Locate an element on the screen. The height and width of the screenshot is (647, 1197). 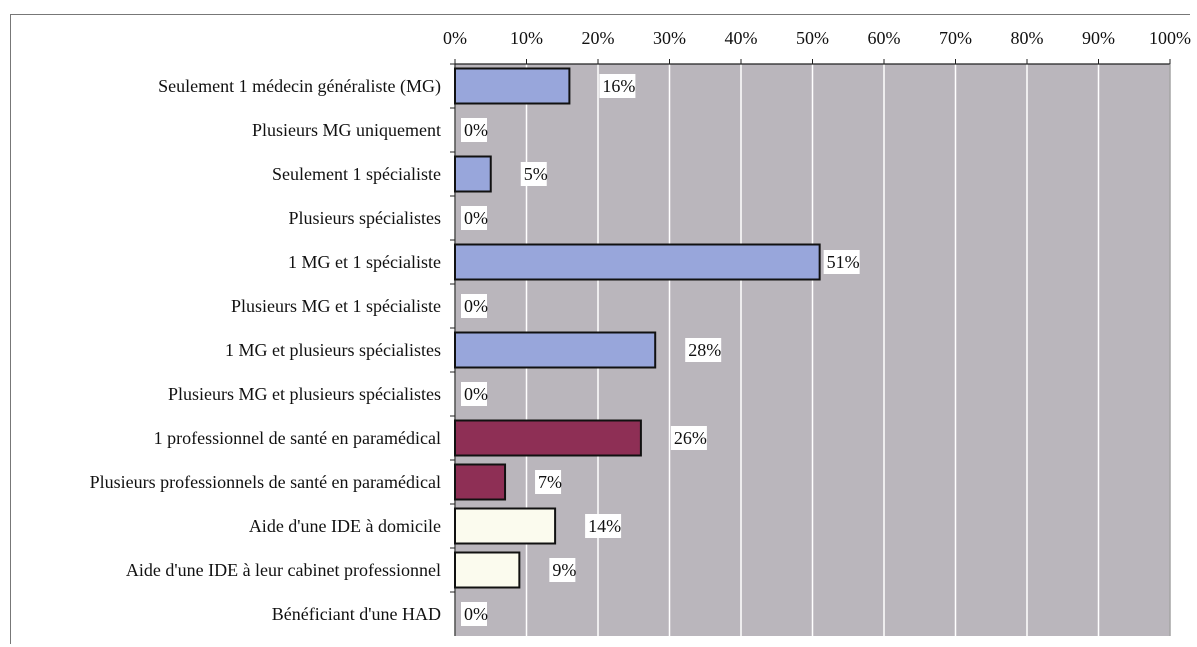
data-label: 9% is located at coordinates (564, 570).